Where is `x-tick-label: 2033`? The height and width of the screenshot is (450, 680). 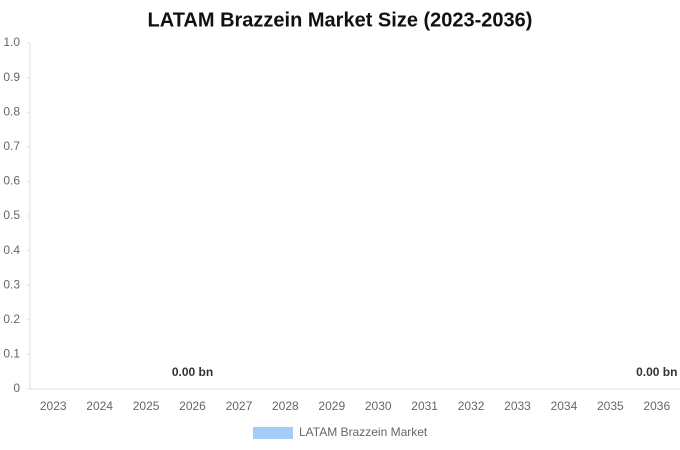 x-tick-label: 2033 is located at coordinates (517, 406).